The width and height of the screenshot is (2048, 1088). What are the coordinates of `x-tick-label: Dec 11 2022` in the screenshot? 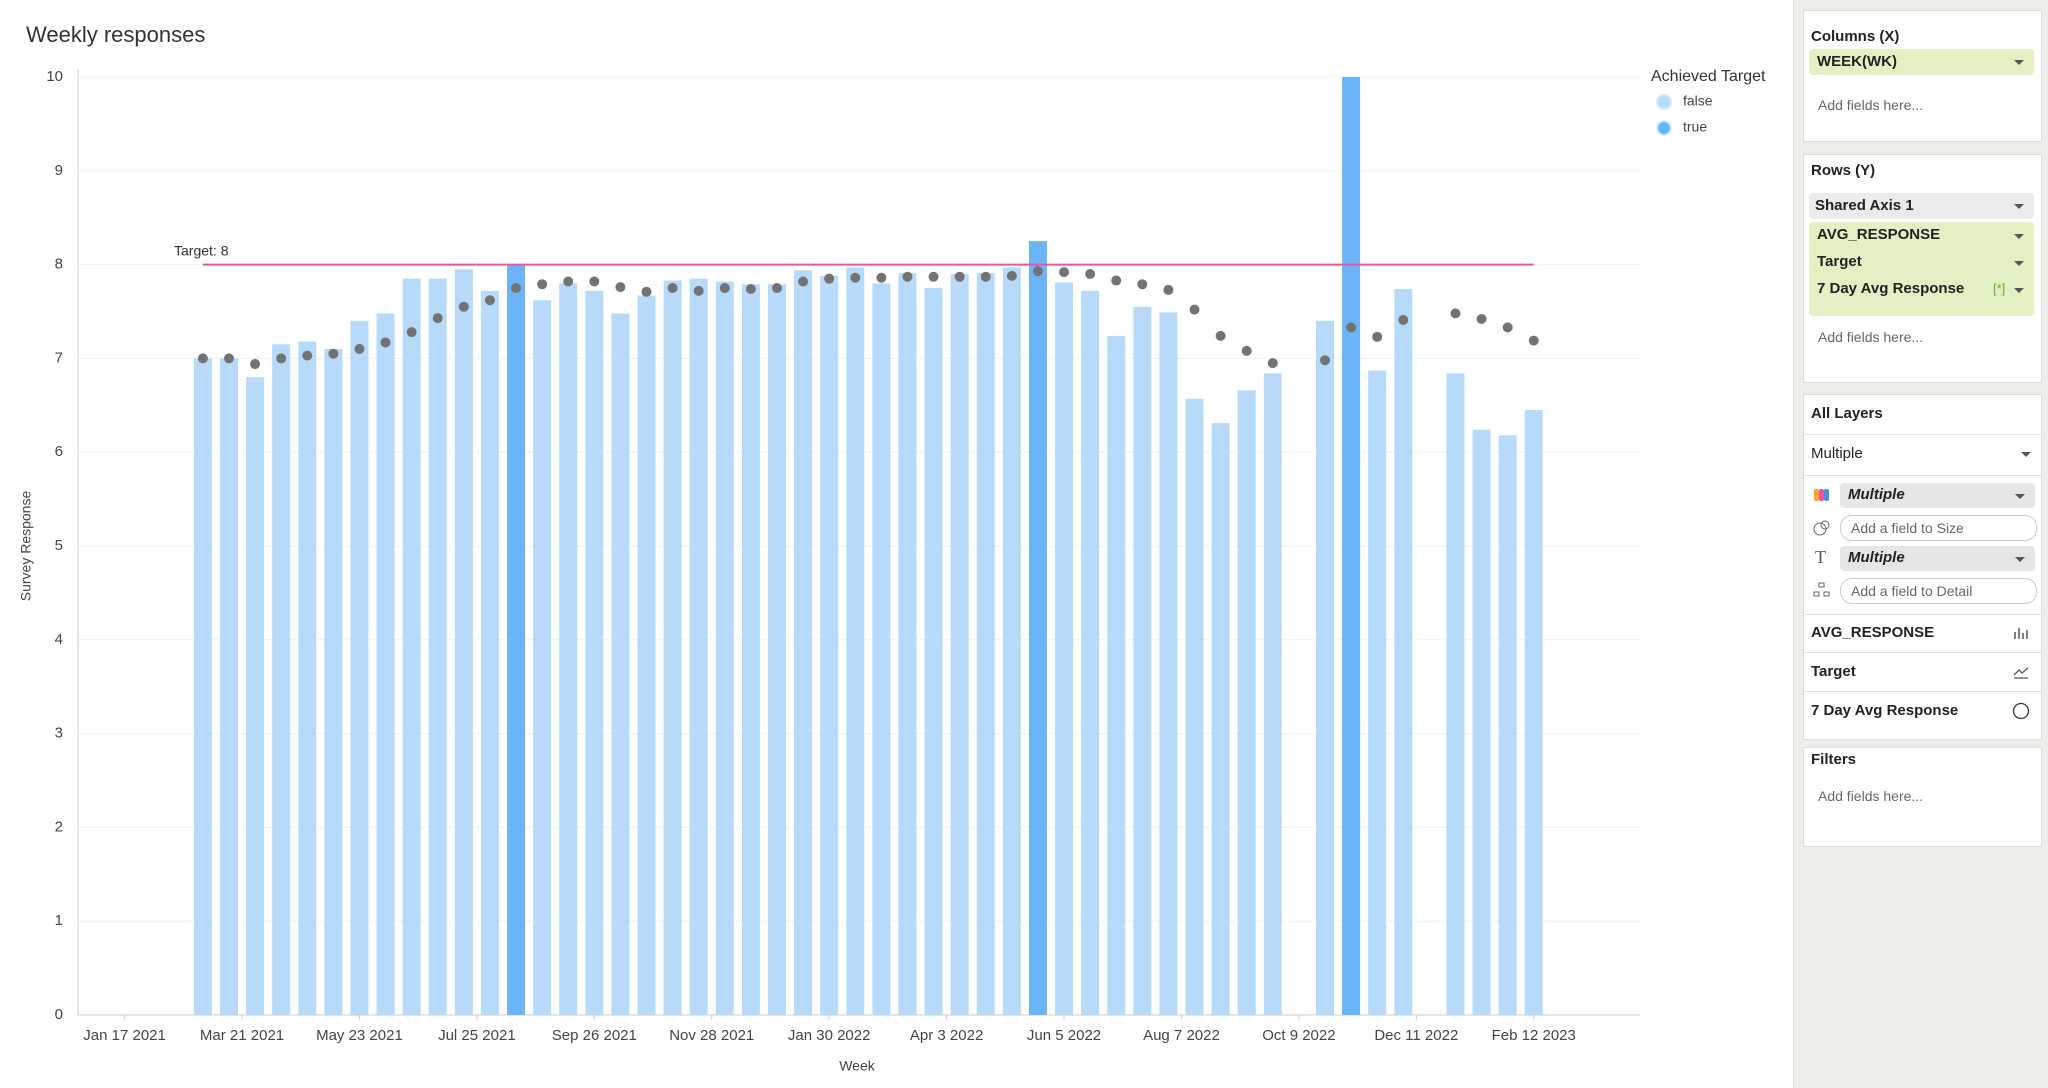 It's located at (1416, 1035).